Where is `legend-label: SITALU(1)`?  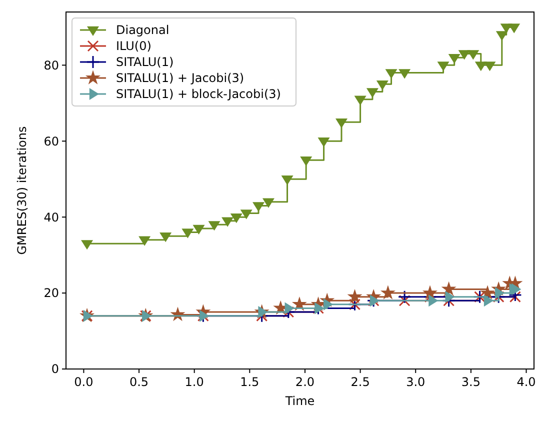
legend-label: SITALU(1) is located at coordinates (145, 62).